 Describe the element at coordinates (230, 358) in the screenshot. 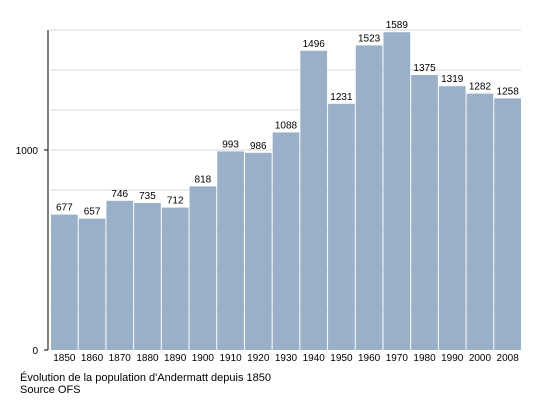

I see `x-tick-label: 1910` at that location.